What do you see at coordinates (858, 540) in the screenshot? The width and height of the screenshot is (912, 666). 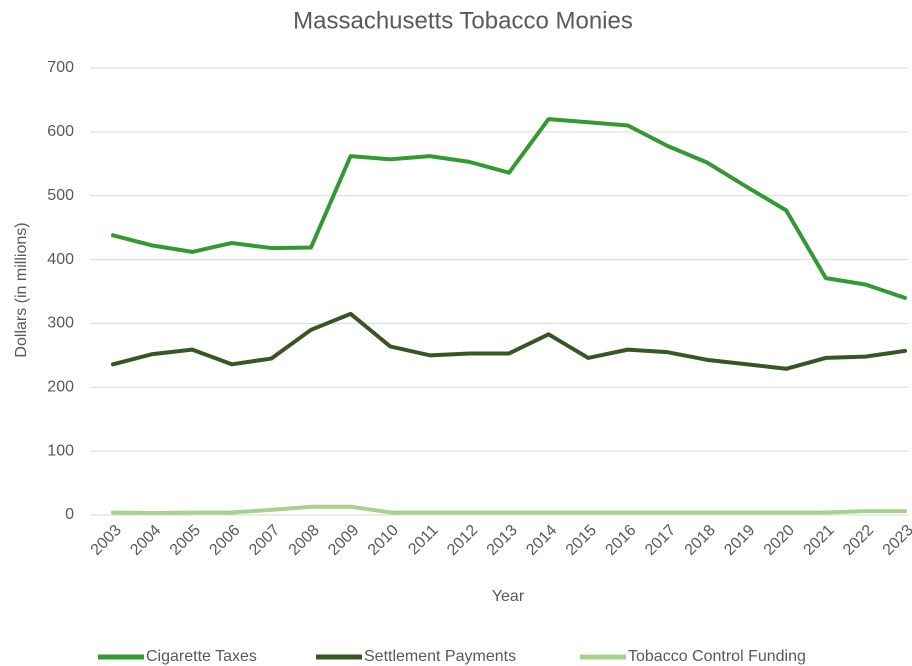 I see `x-tick-label: 2022` at bounding box center [858, 540].